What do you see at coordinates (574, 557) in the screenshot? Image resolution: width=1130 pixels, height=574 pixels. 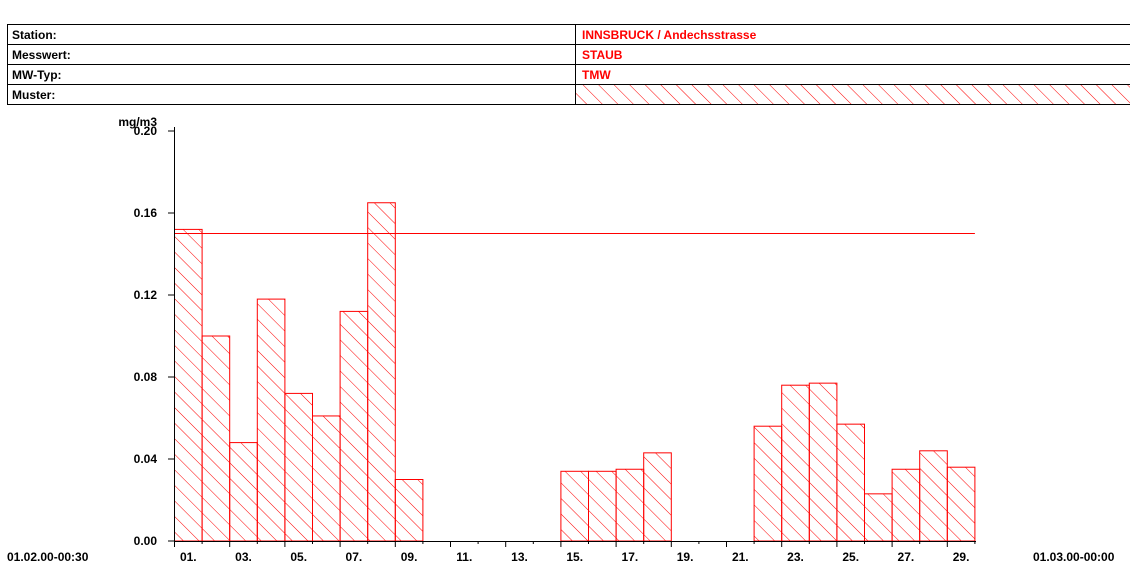 I see `x-tick-label: 15.` at bounding box center [574, 557].